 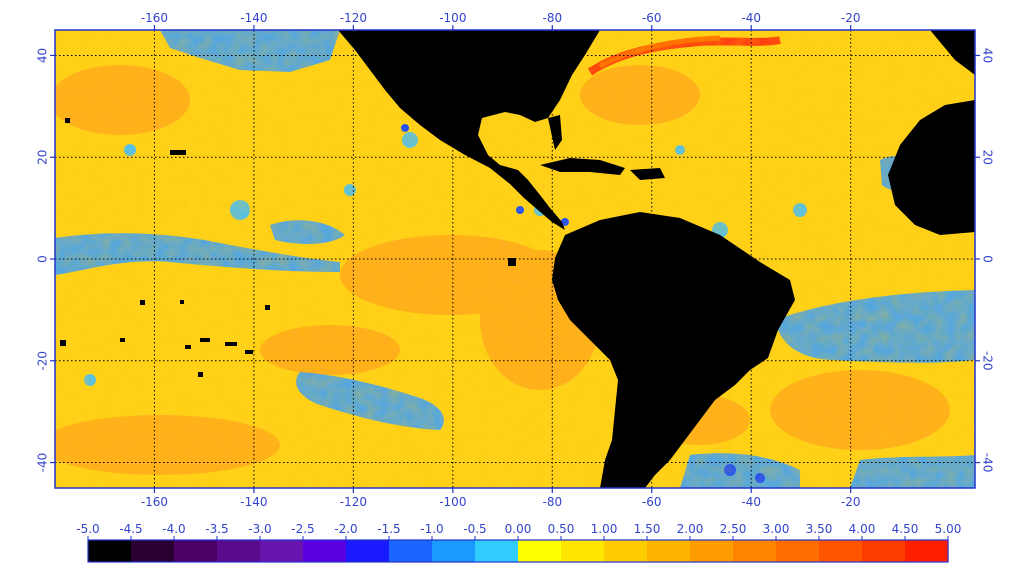 I want to click on galapagos, so click(x=512, y=262).